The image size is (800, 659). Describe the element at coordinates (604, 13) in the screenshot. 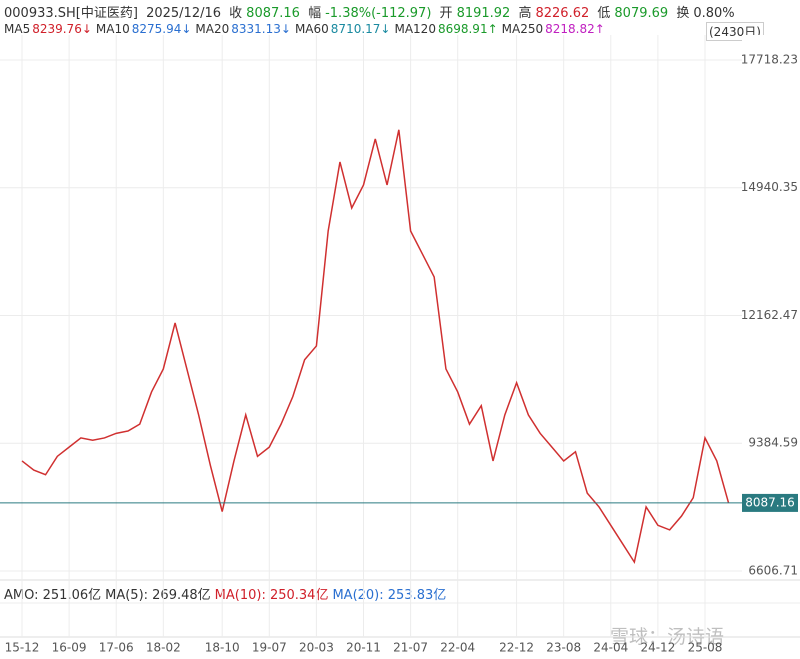

I see `label: 低` at that location.